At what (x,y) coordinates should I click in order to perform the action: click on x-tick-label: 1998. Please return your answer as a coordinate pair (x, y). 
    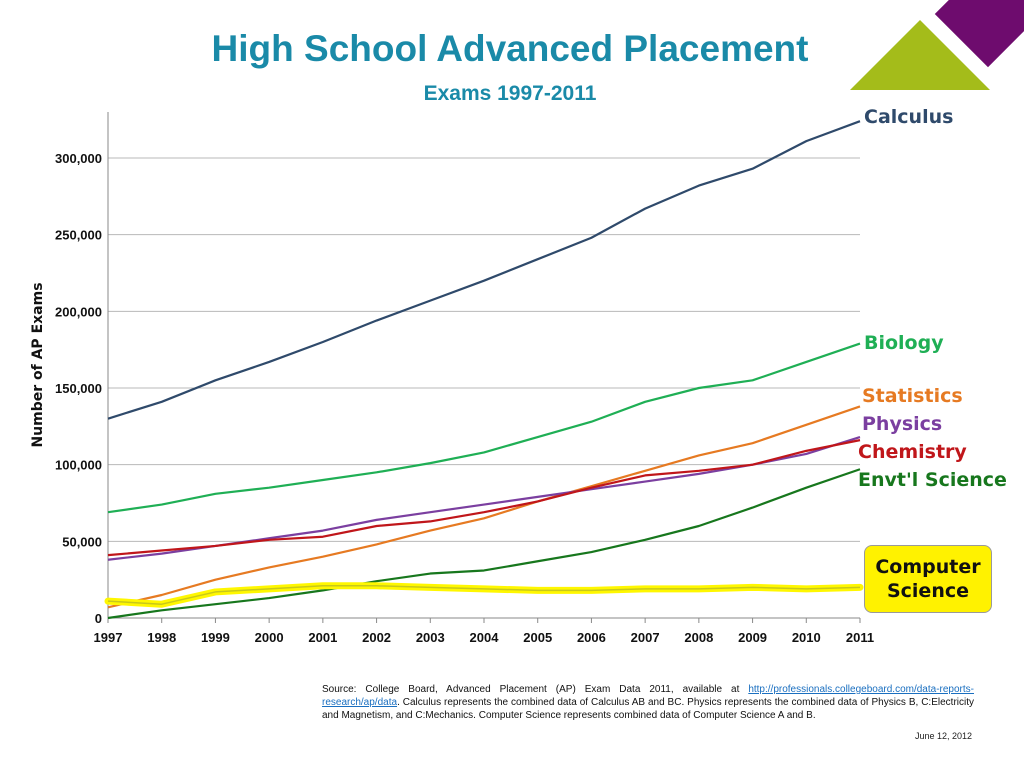
    Looking at the image, I should click on (161, 637).